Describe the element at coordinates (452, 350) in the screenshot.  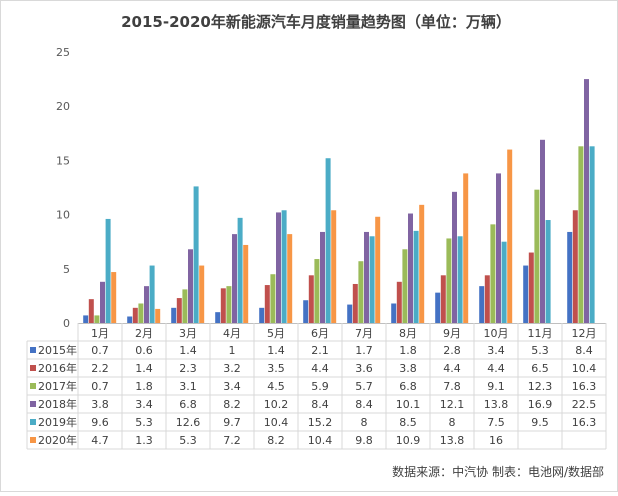
I see `data-label: 2.8` at that location.